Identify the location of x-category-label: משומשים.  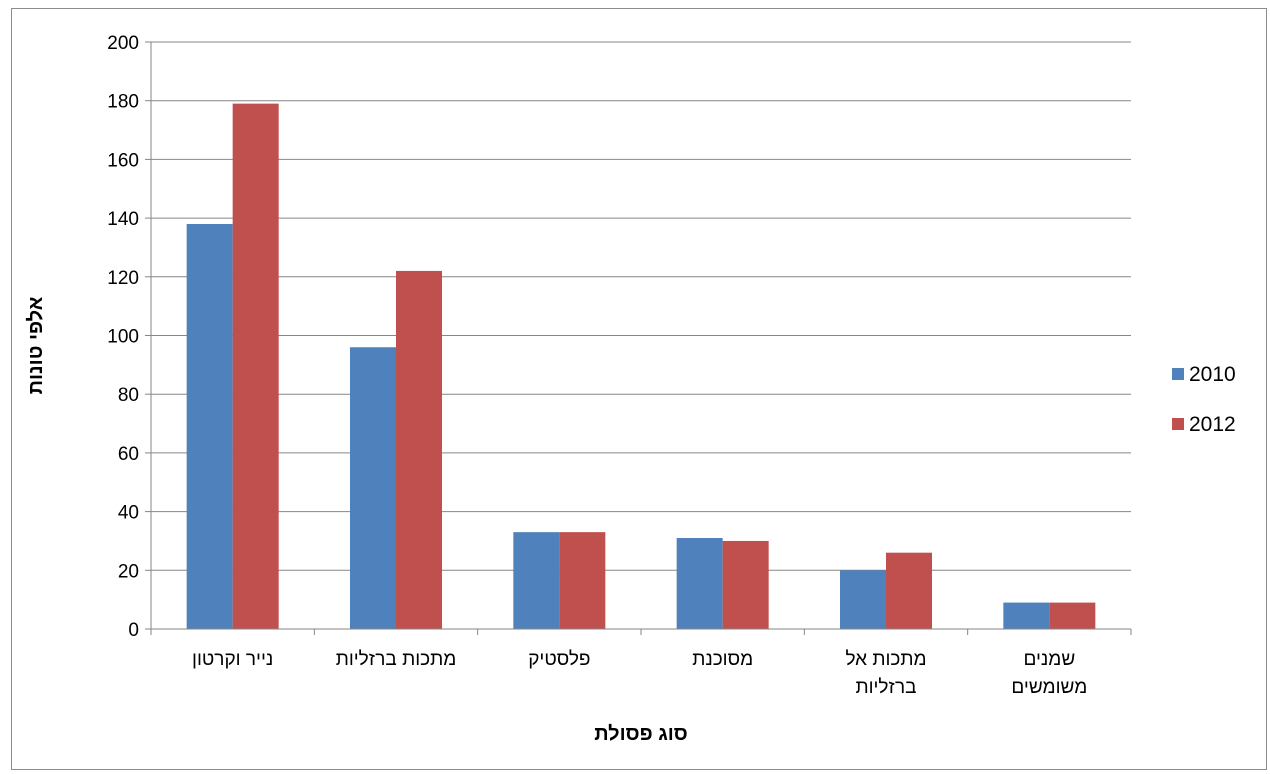
(1049, 687).